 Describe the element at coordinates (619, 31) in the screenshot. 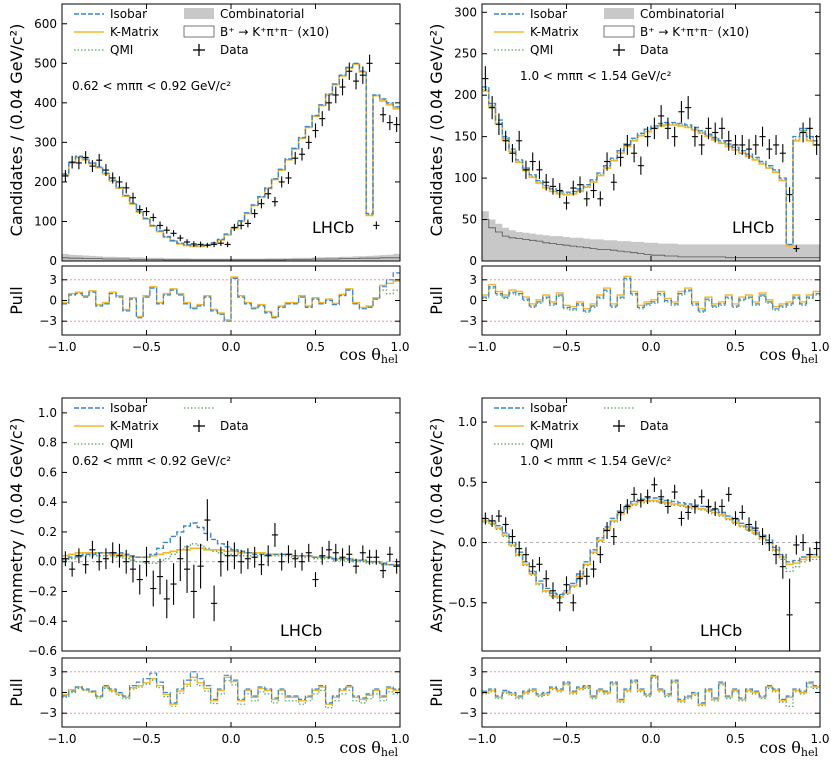

I see `legend-peaking-swatch` at that location.